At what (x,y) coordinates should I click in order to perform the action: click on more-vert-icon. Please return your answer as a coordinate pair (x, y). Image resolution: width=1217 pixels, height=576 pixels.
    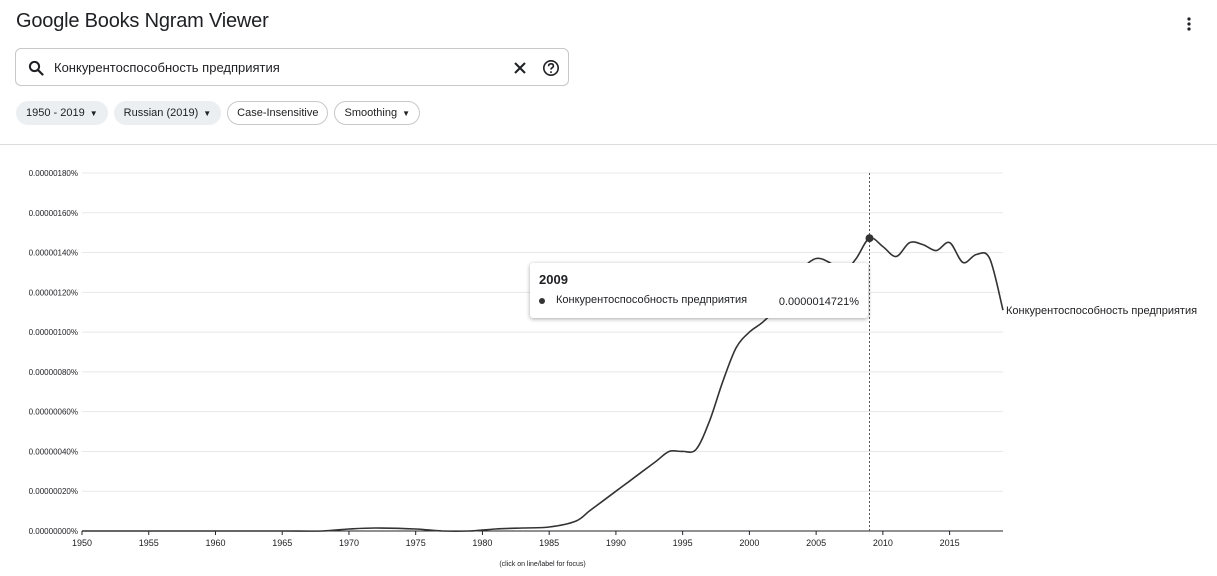
    Looking at the image, I should click on (1189, 24).